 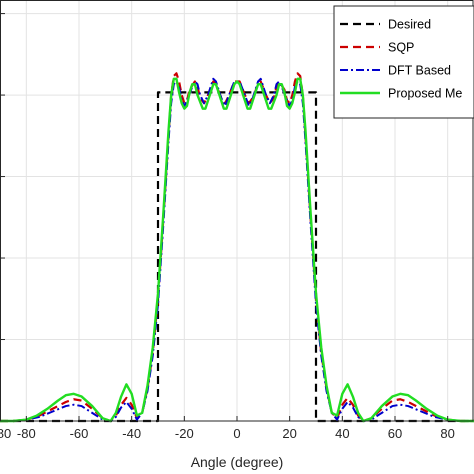 What do you see at coordinates (342, 433) in the screenshot?
I see `x-tick-label: 40` at bounding box center [342, 433].